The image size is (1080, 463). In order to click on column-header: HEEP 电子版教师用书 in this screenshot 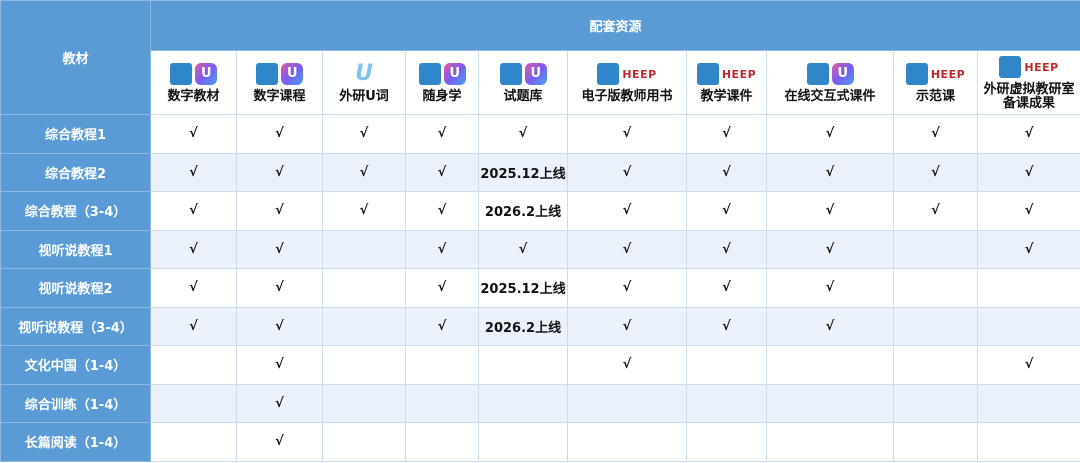, I will do `click(627, 82)`.